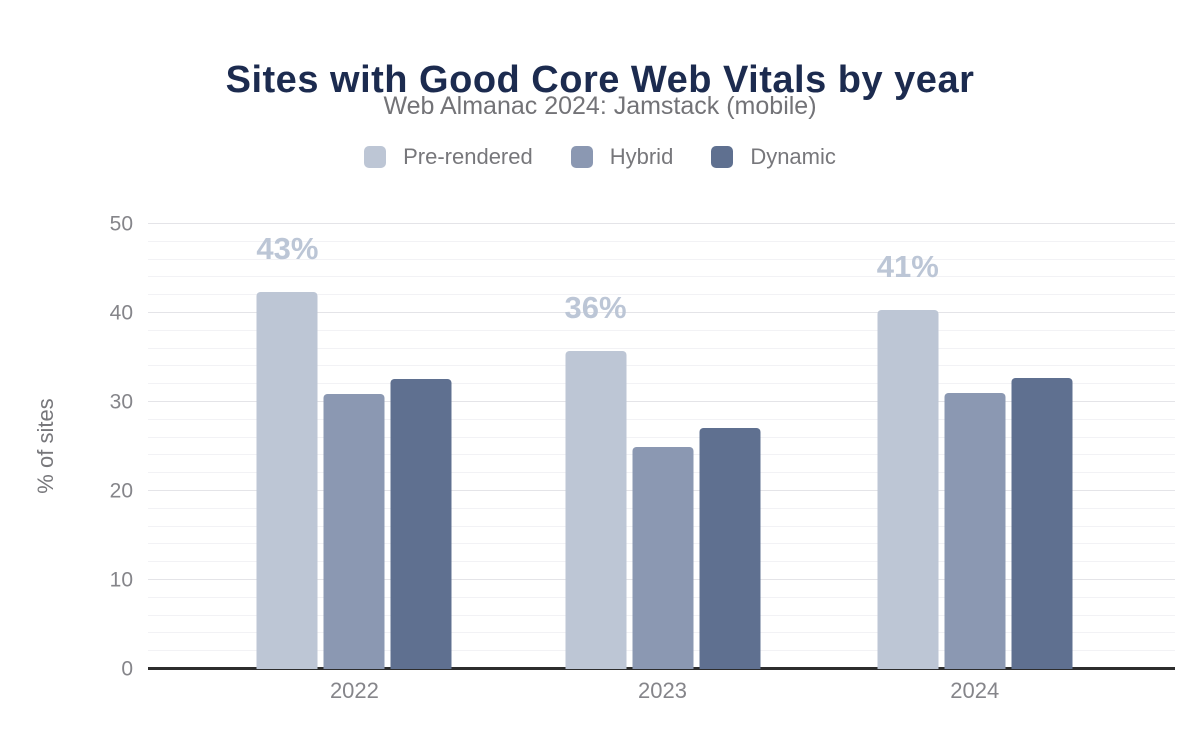  I want to click on bar-hybrid-2022, so click(354, 531).